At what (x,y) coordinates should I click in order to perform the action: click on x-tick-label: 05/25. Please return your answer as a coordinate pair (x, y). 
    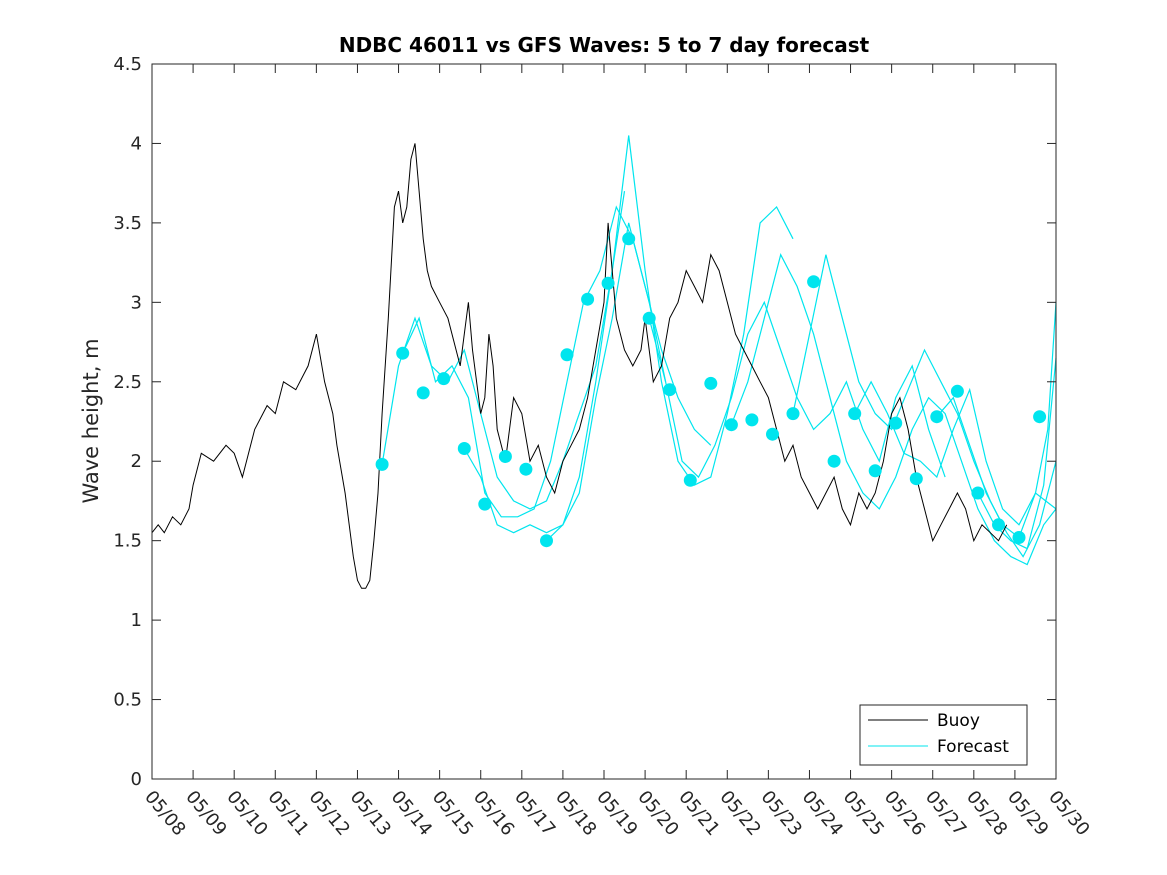
    Looking at the image, I should click on (863, 813).